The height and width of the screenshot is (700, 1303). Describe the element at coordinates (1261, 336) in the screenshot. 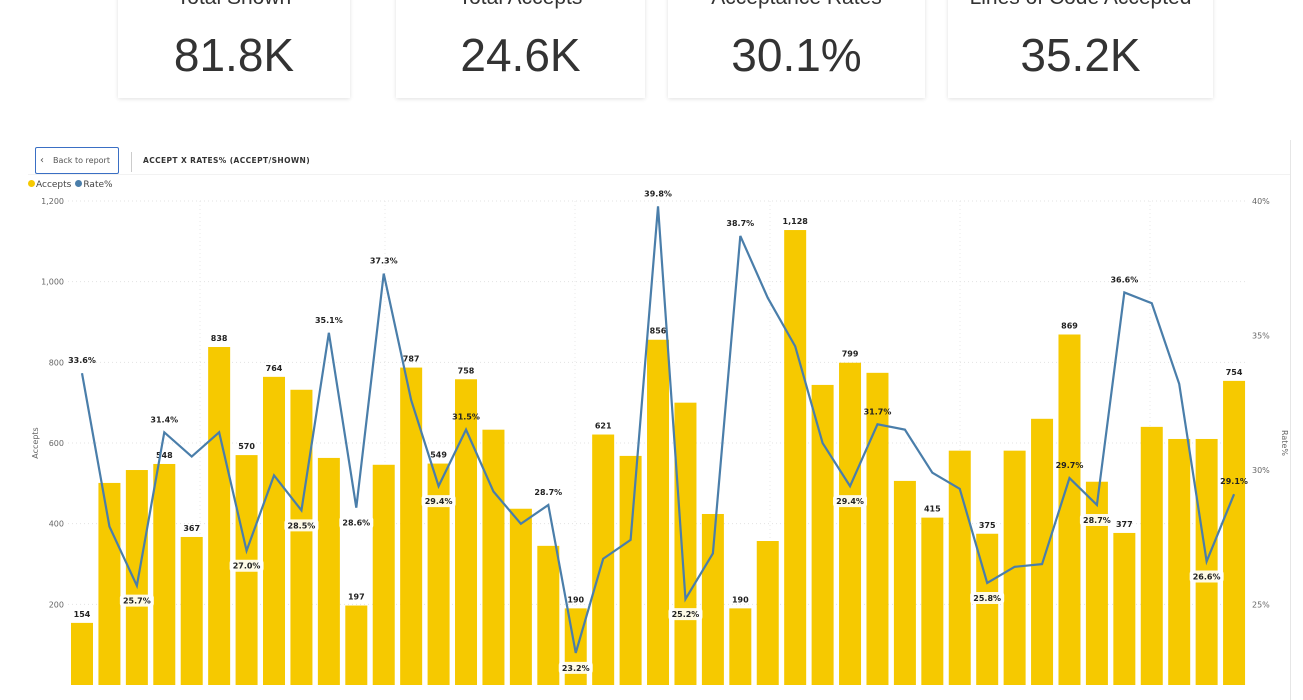

I see `y2-tick-label: 35%` at that location.